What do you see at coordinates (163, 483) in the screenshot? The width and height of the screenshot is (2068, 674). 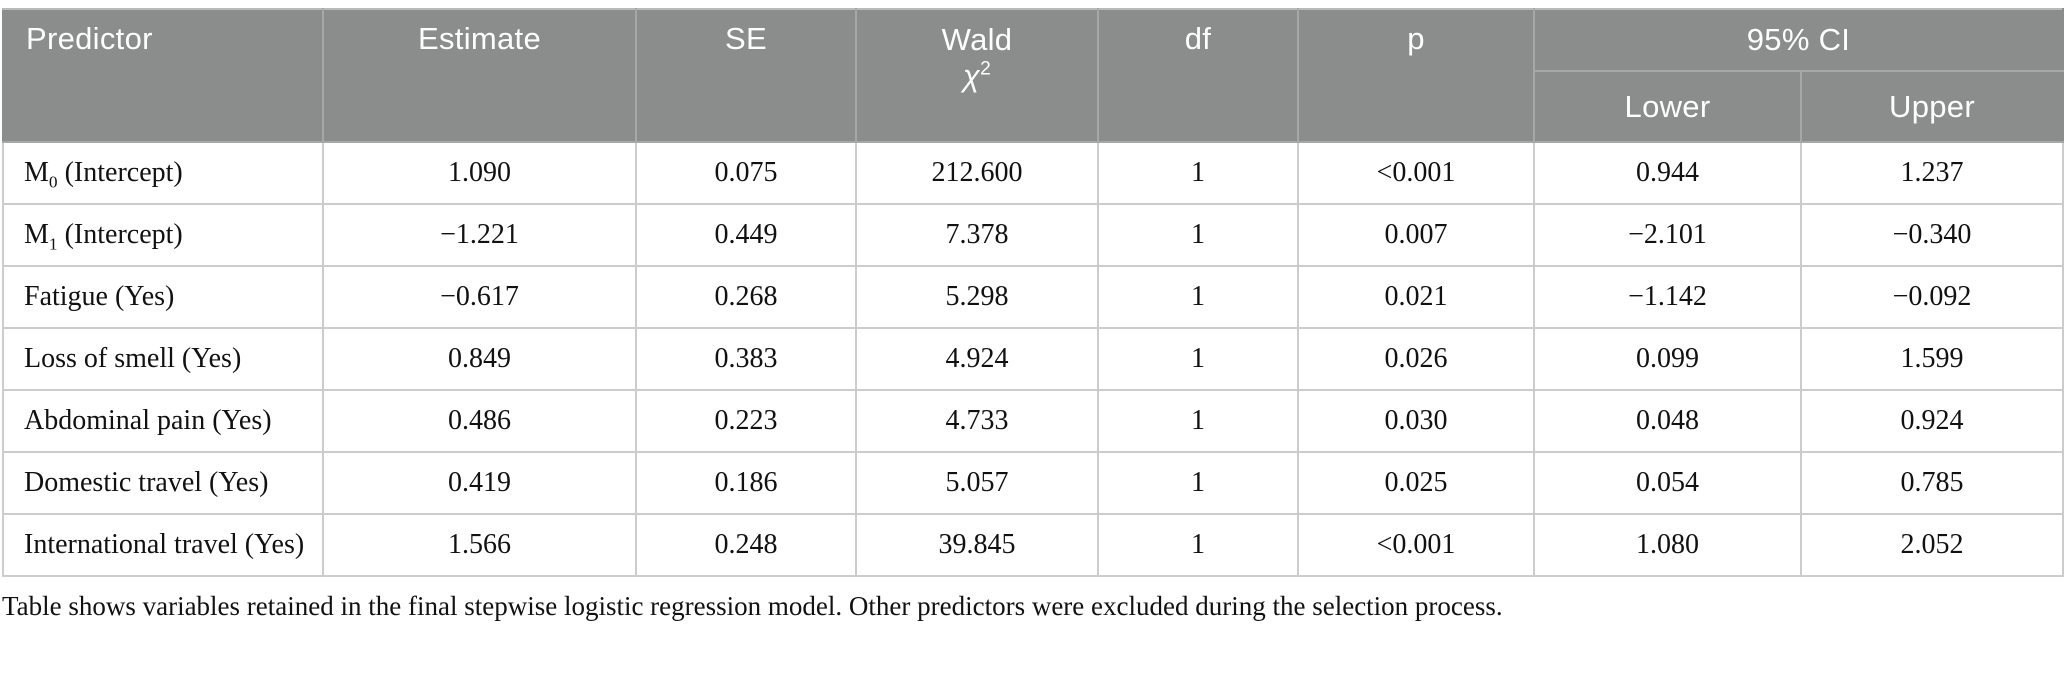 I see `predictor-cell: Domestic travel (Yes)` at bounding box center [163, 483].